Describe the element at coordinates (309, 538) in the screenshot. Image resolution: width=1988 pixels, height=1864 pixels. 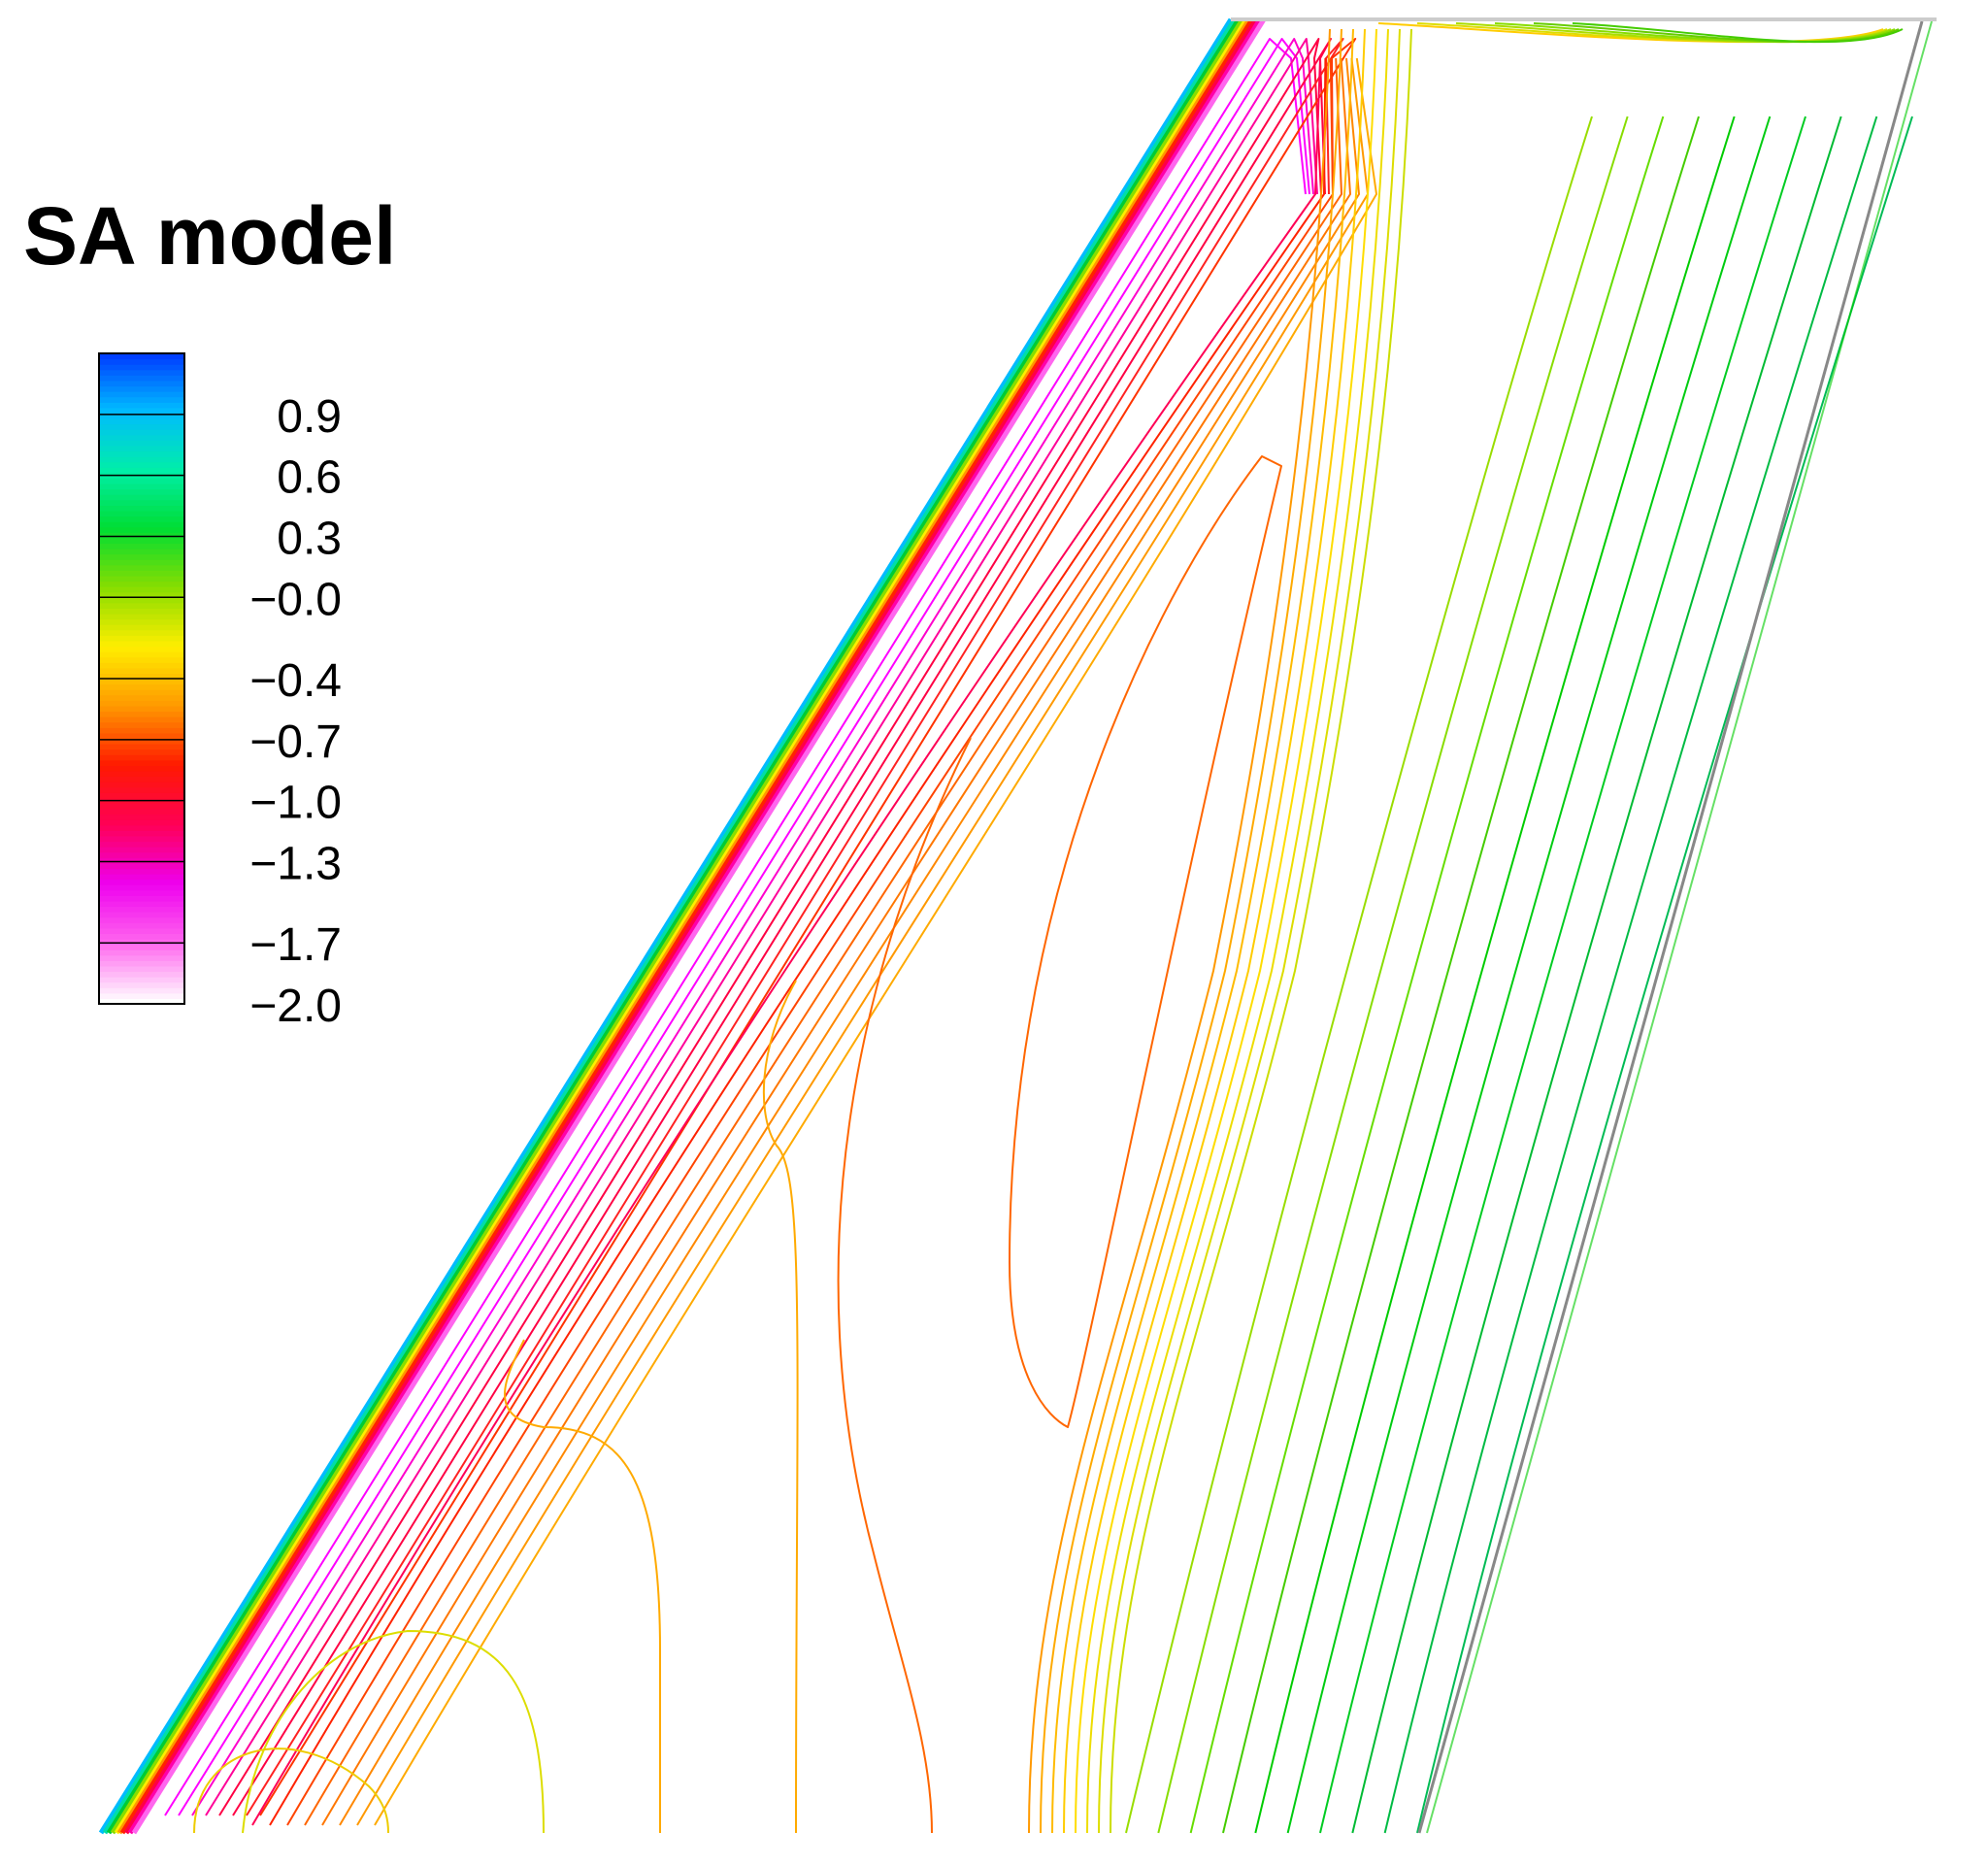
I see `colorbar-tick-label: 0.3` at that location.